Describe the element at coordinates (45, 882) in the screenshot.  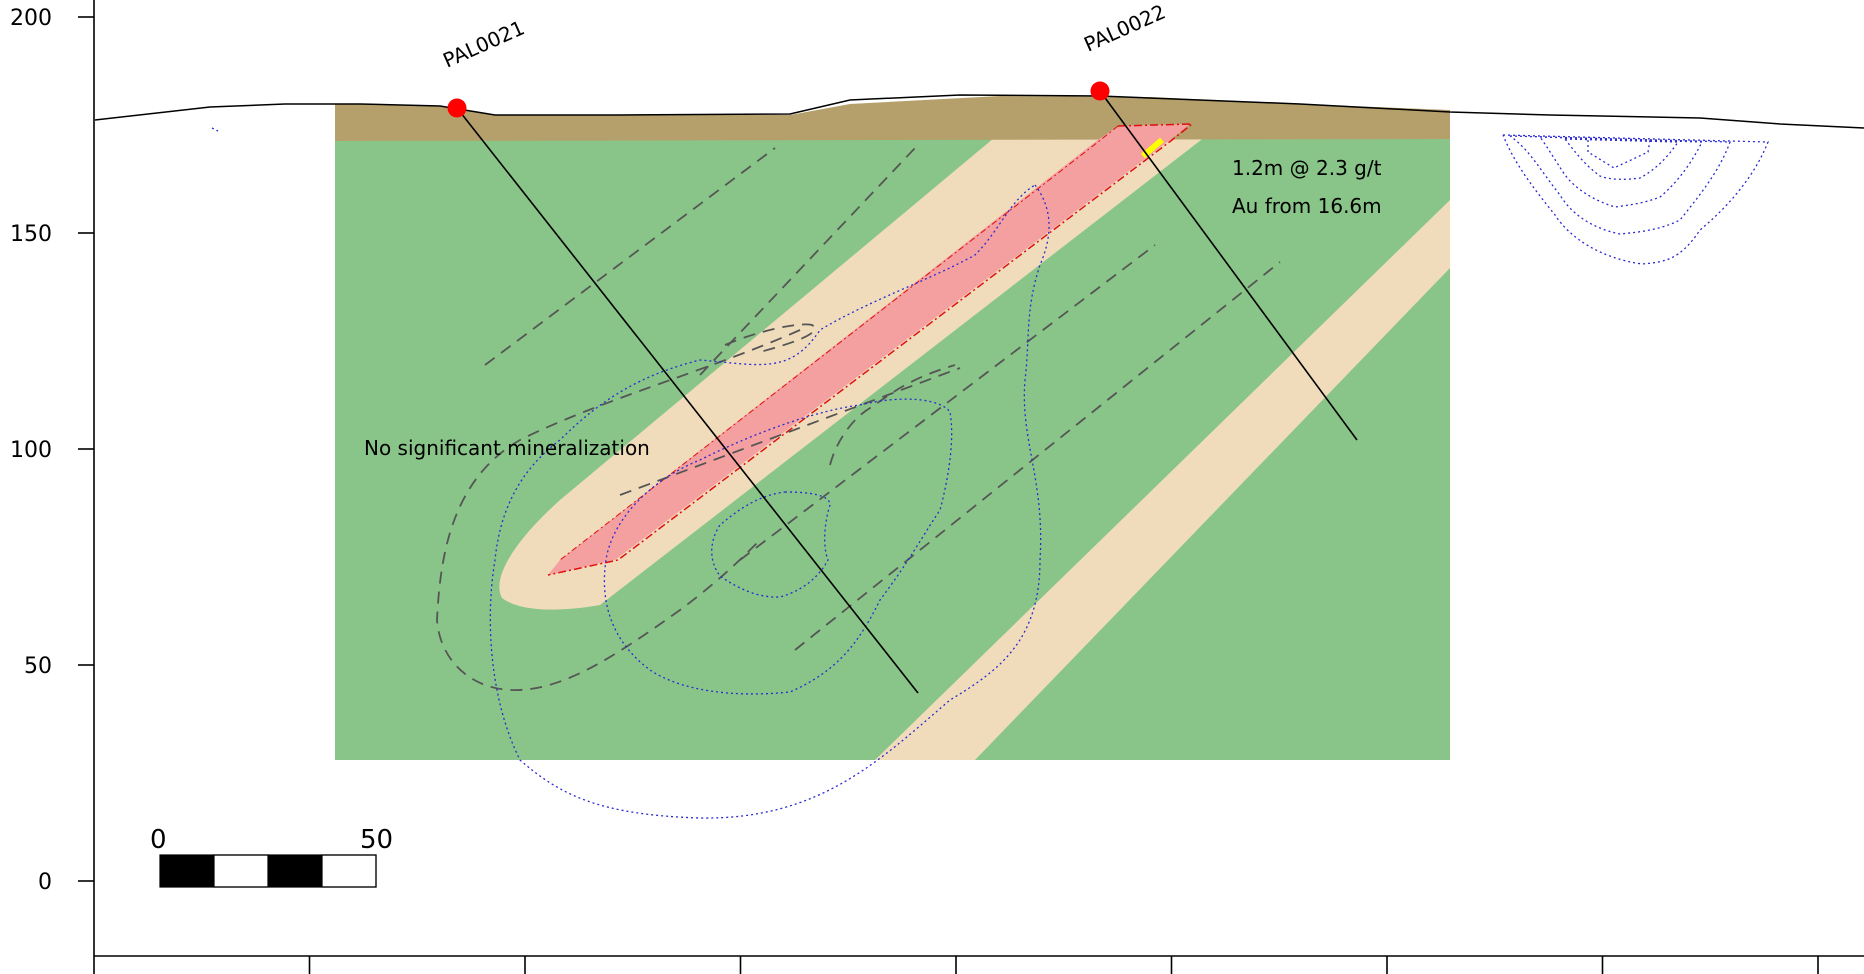
I see `y-tick-label: 0` at that location.